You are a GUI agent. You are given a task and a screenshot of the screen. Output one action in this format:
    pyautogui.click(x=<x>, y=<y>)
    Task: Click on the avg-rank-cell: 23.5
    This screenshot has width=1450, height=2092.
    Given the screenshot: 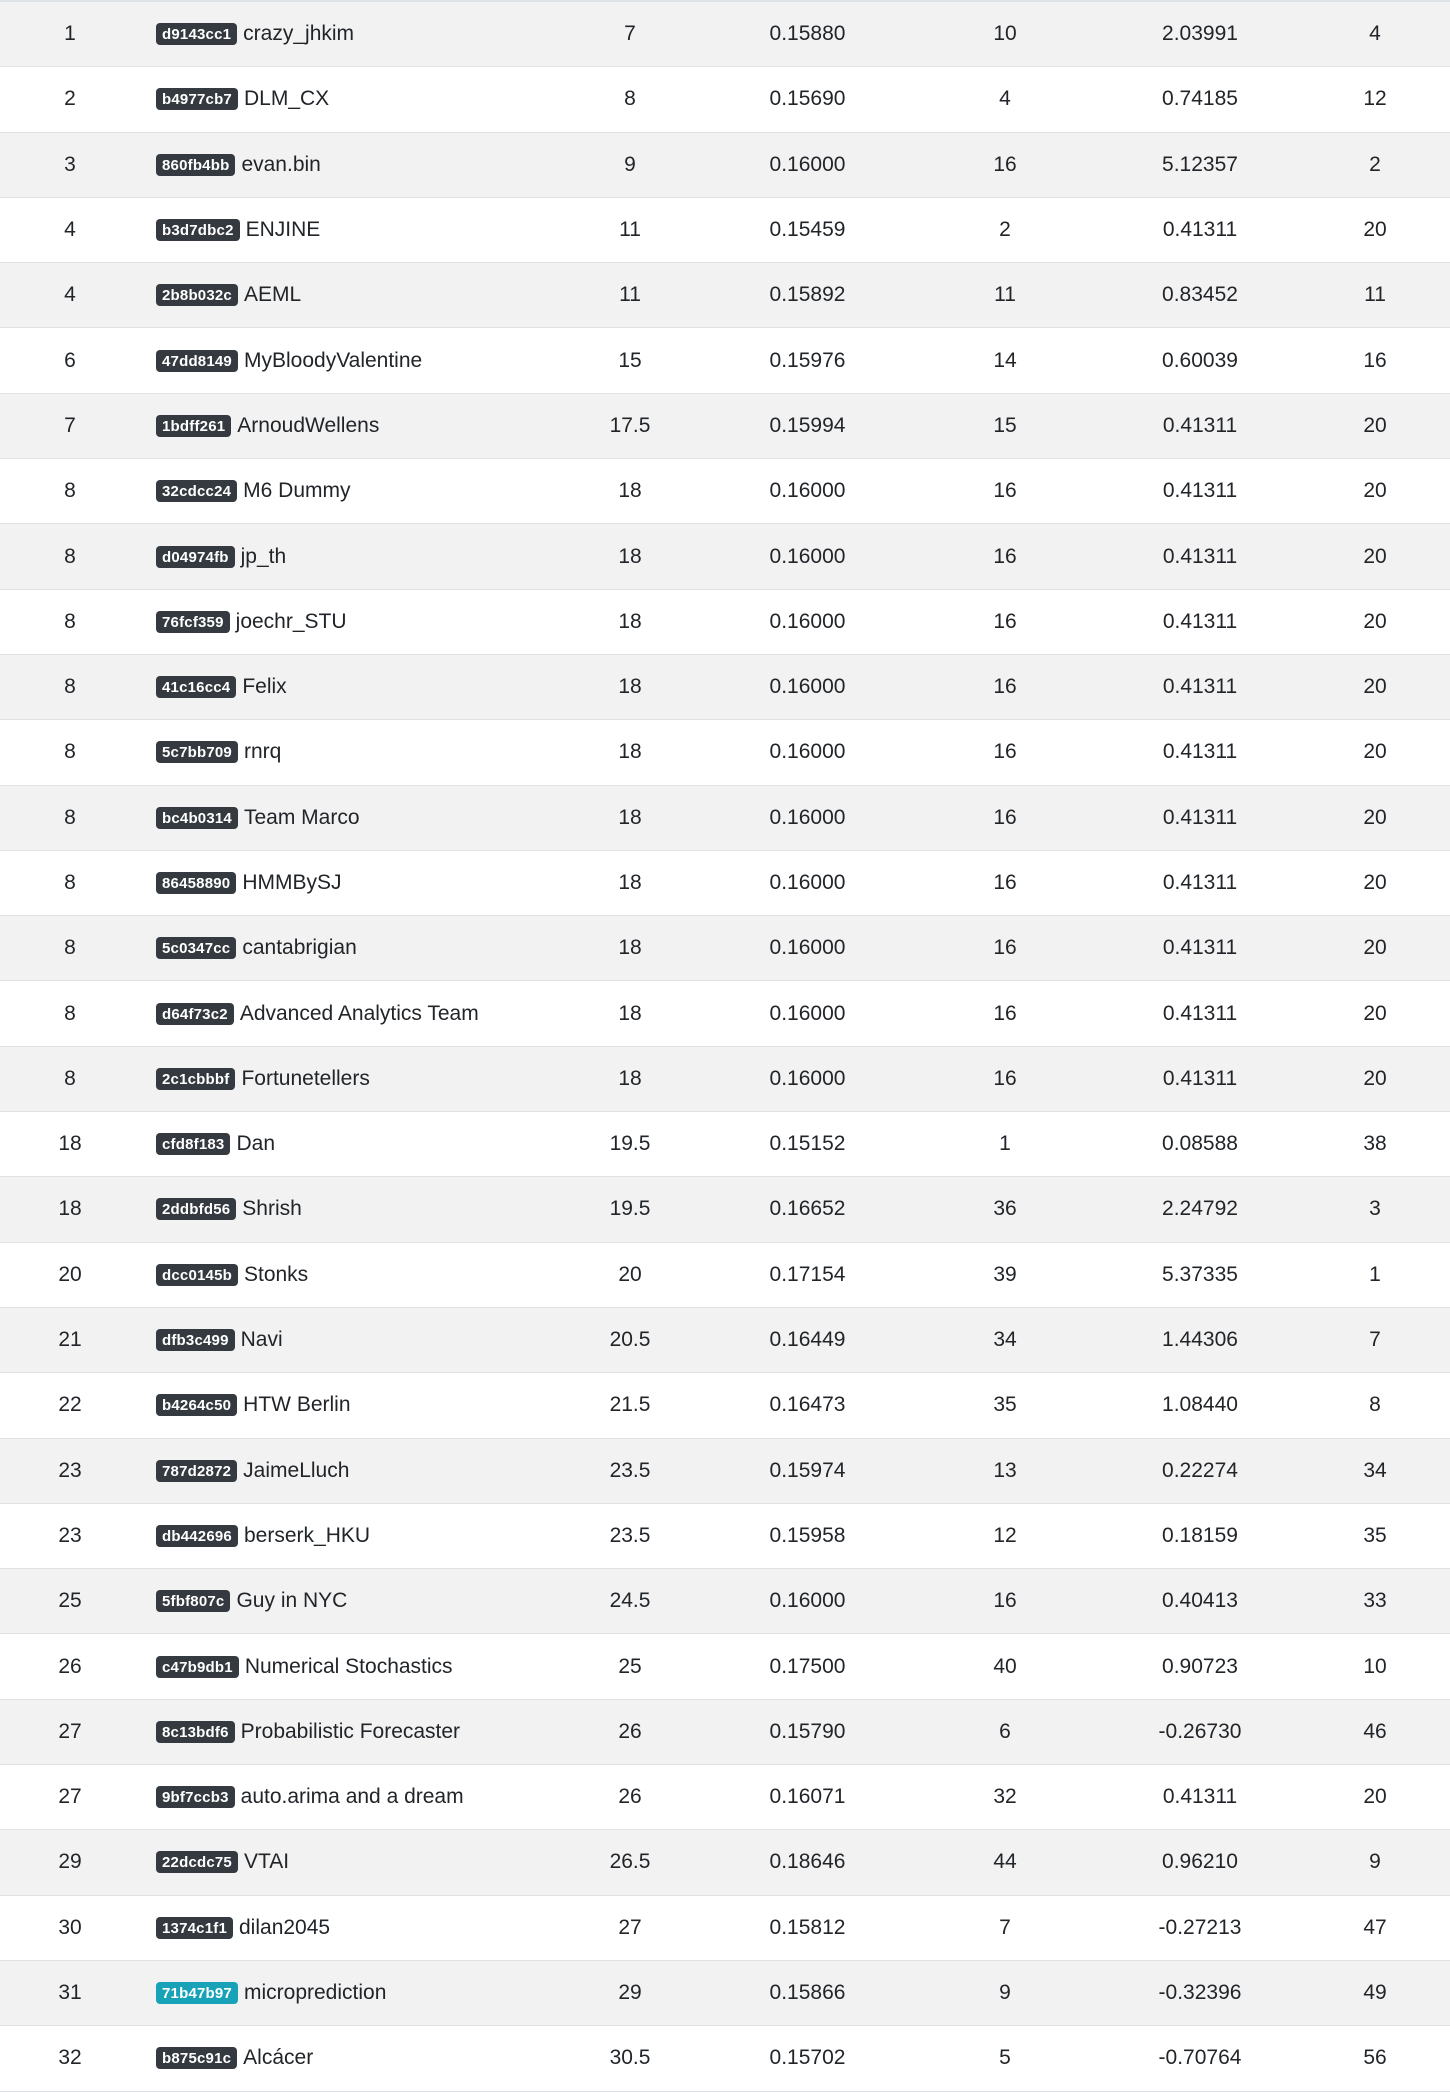 What is the action you would take?
    pyautogui.click(x=630, y=1535)
    